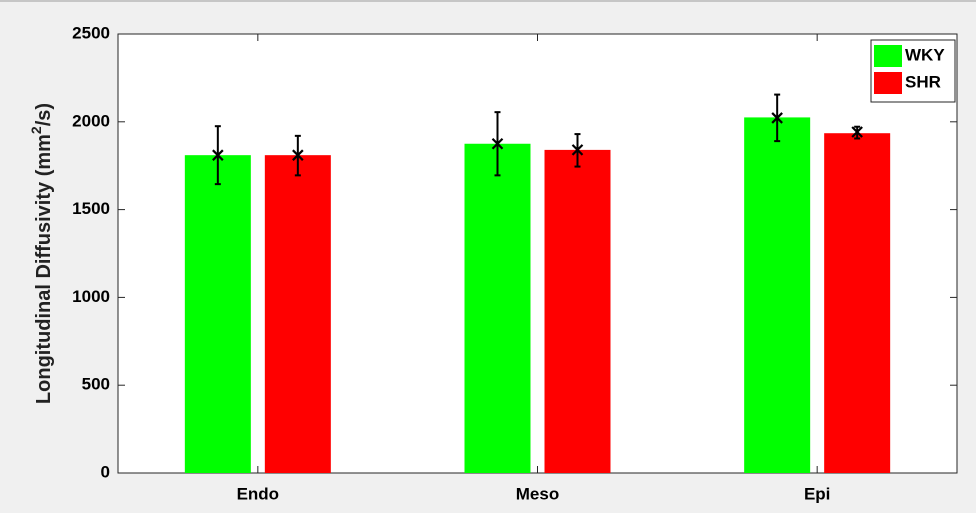  What do you see at coordinates (925, 54) in the screenshot?
I see `legend-label-wky: WKY` at bounding box center [925, 54].